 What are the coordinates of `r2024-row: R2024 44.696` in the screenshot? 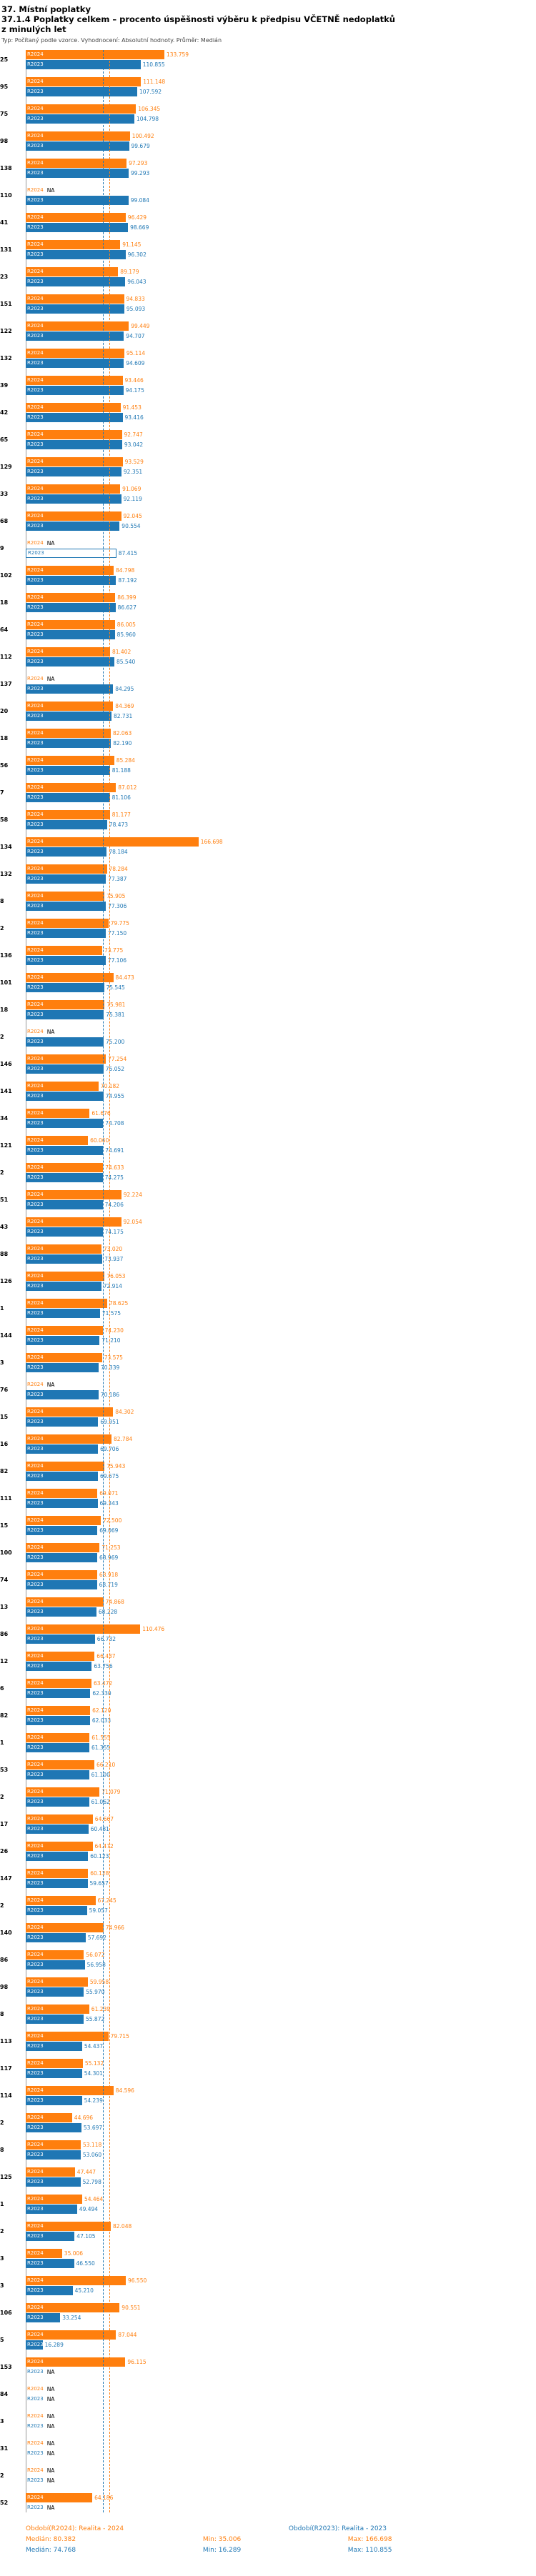 It's located at (281, 2117).